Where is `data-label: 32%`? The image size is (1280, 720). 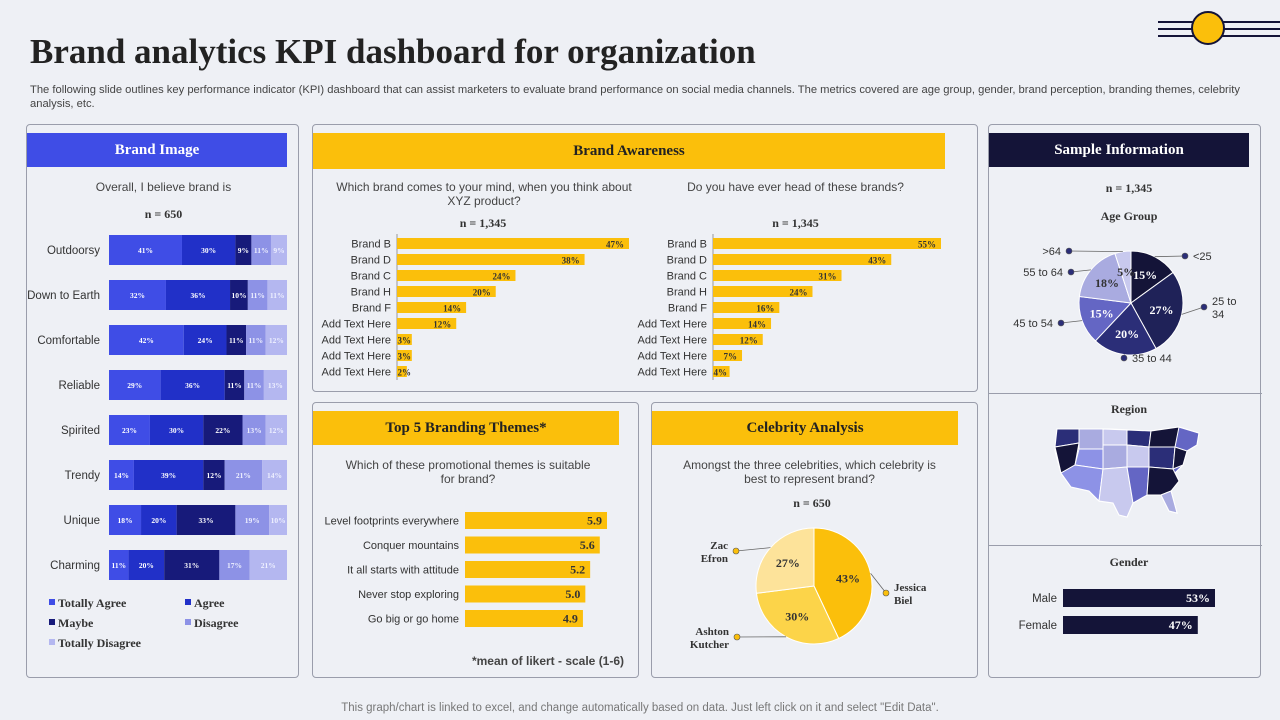 data-label: 32% is located at coordinates (137, 295).